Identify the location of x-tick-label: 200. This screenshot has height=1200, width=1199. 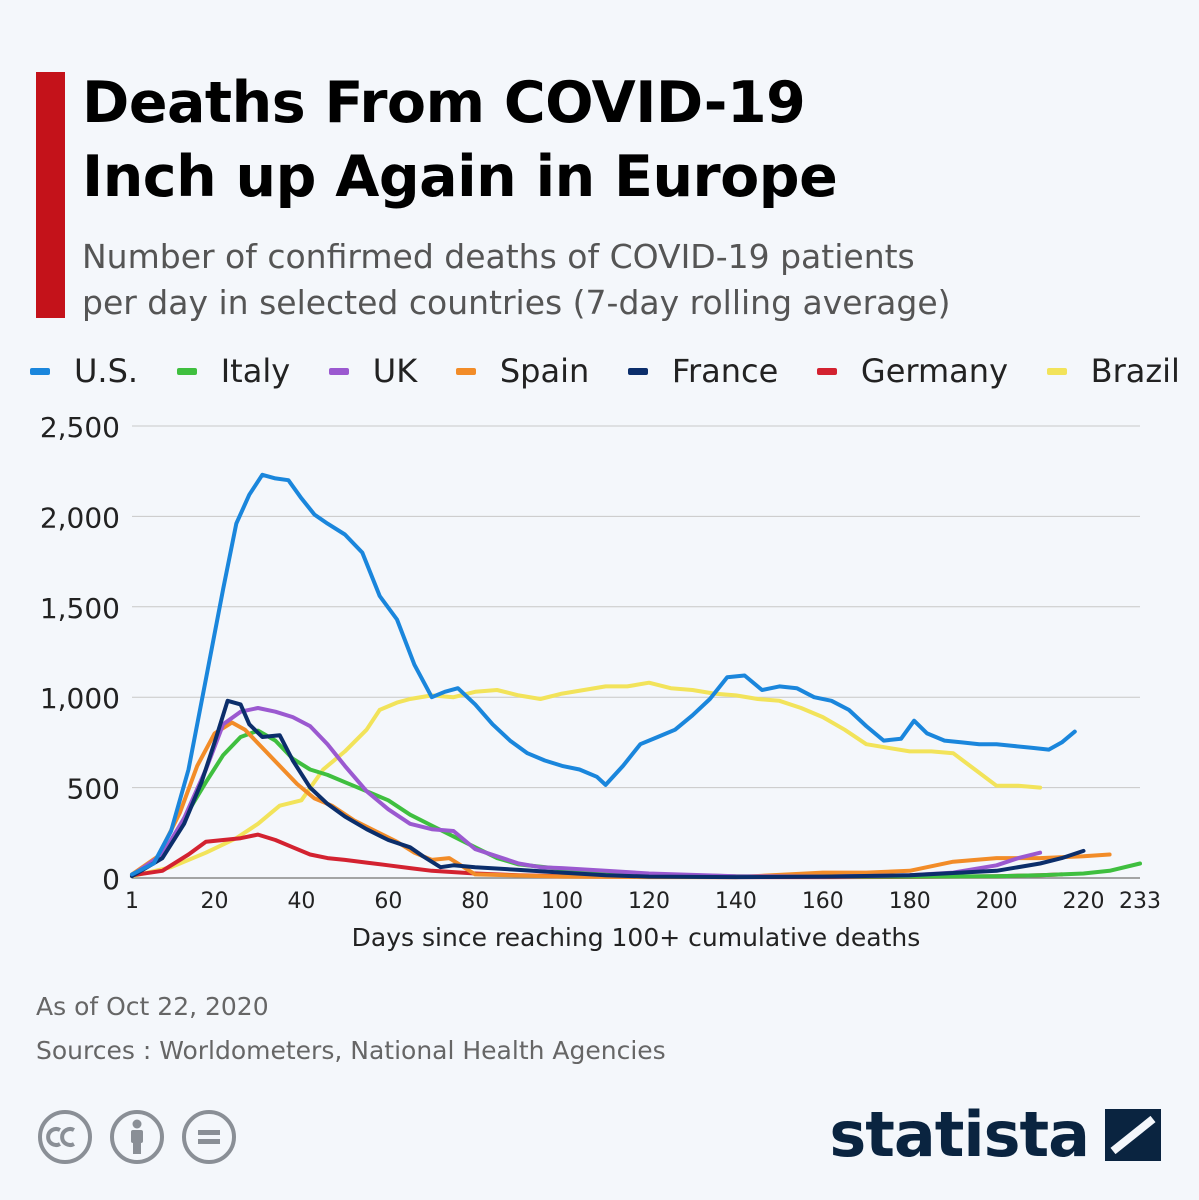
(997, 901).